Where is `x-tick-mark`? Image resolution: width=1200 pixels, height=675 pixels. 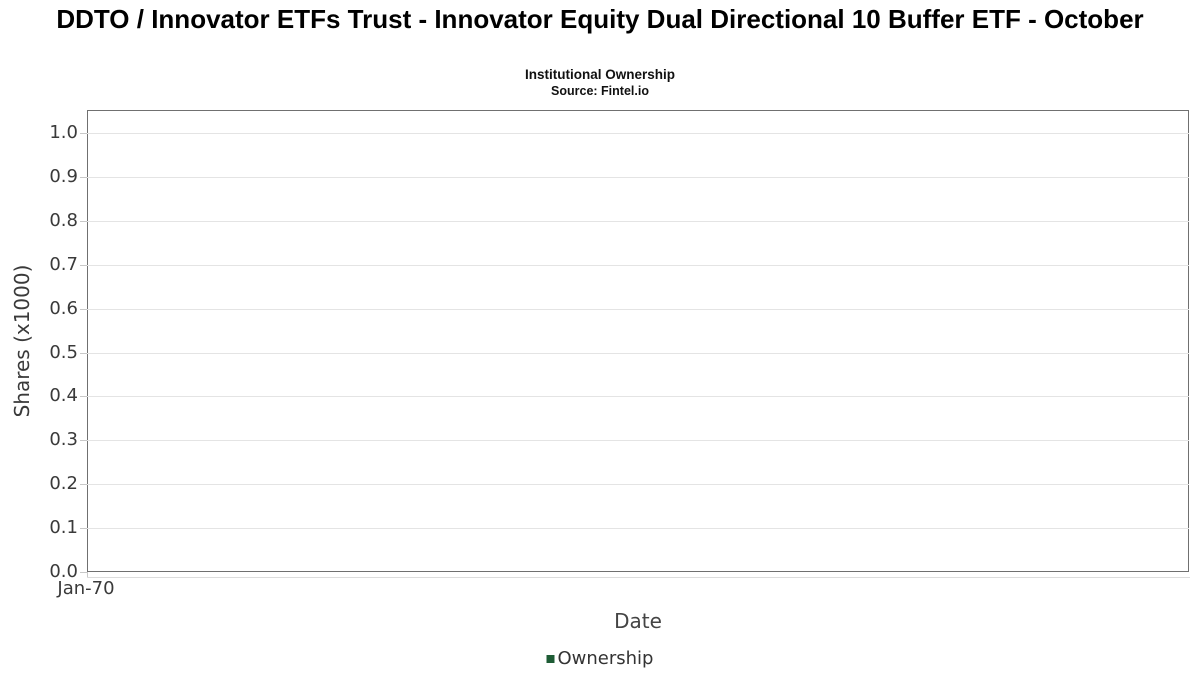 x-tick-mark is located at coordinates (87, 575).